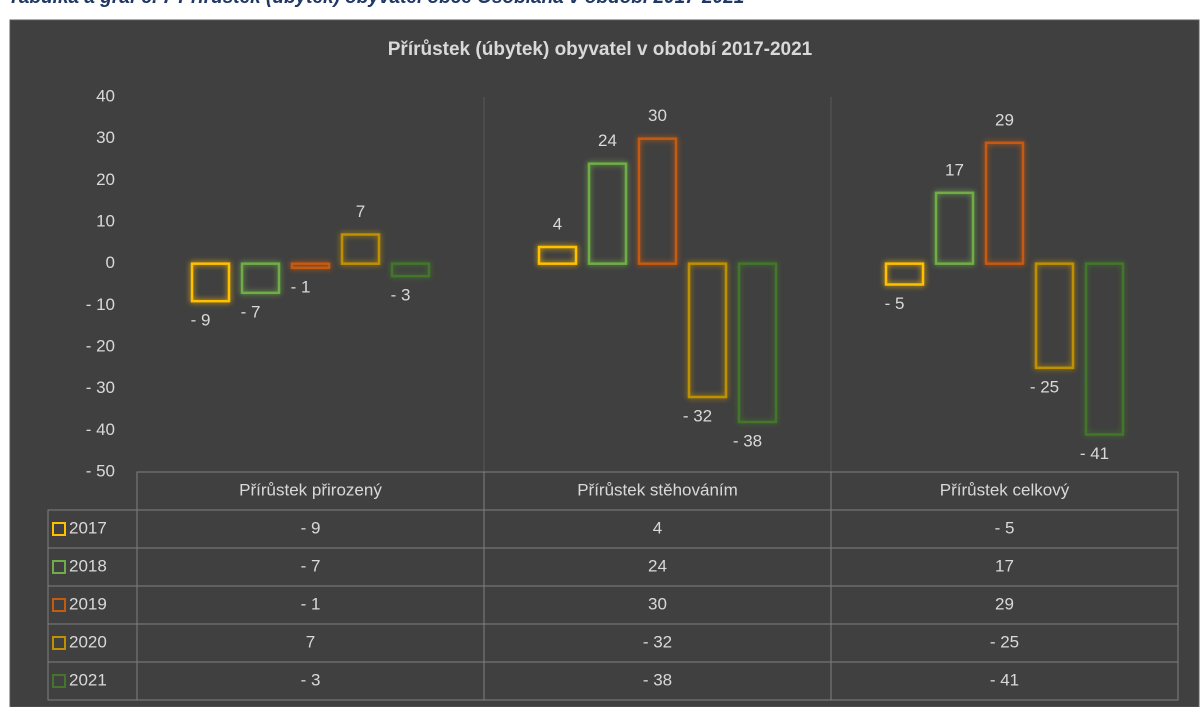  Describe the element at coordinates (105, 137) in the screenshot. I see `y-tick-label: 30` at that location.